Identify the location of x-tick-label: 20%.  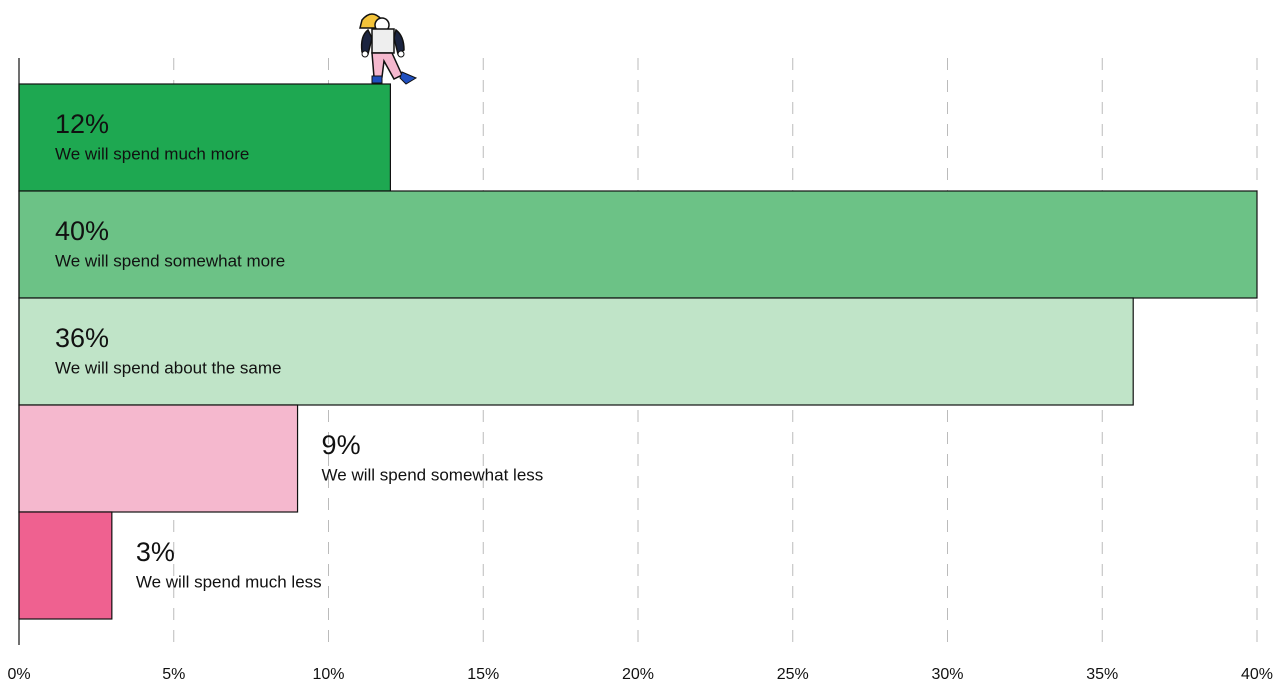
(638, 674).